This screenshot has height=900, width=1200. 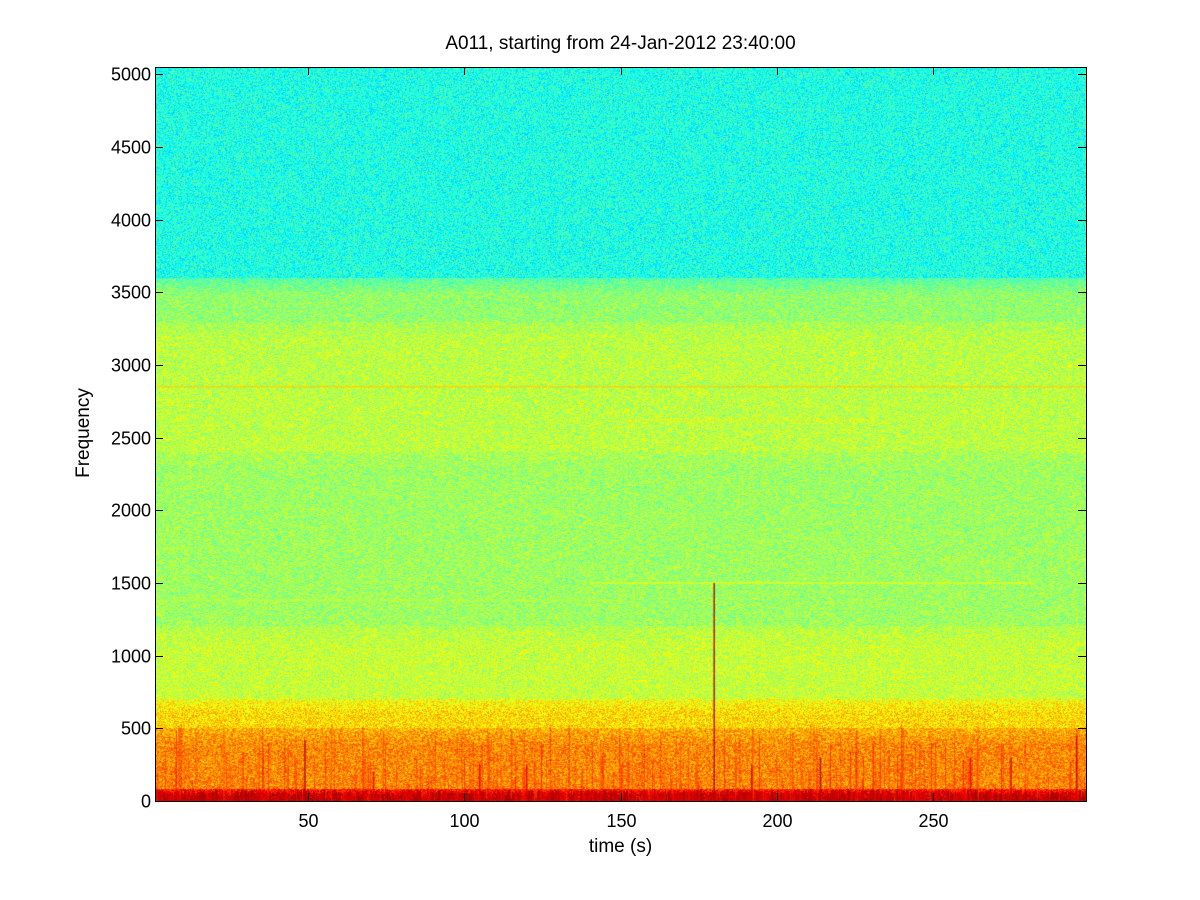 I want to click on y-tick-label: 4000, so click(x=131, y=221).